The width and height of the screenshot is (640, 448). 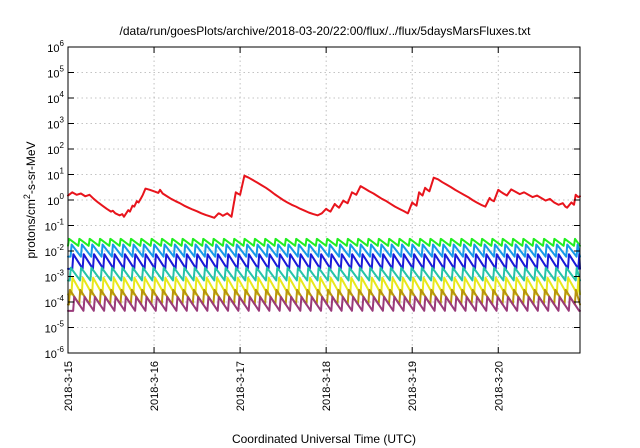 I want to click on x-axis-title: Coordinated Universal Time (UTC), so click(x=324, y=439).